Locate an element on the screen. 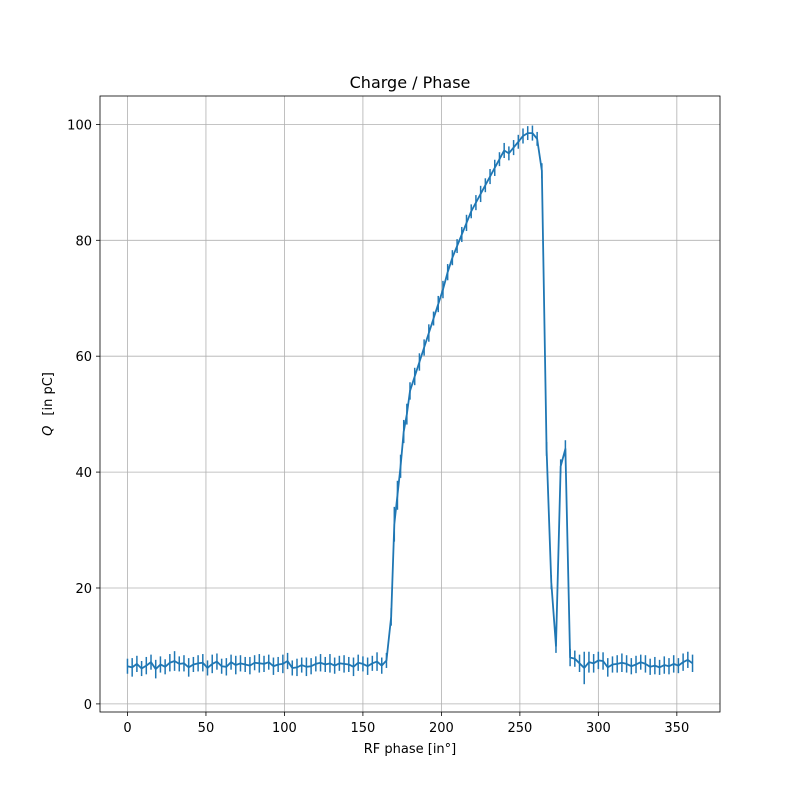 Image resolution: width=800 pixels, height=800 pixels. x-tick-label: 150 is located at coordinates (362, 728).